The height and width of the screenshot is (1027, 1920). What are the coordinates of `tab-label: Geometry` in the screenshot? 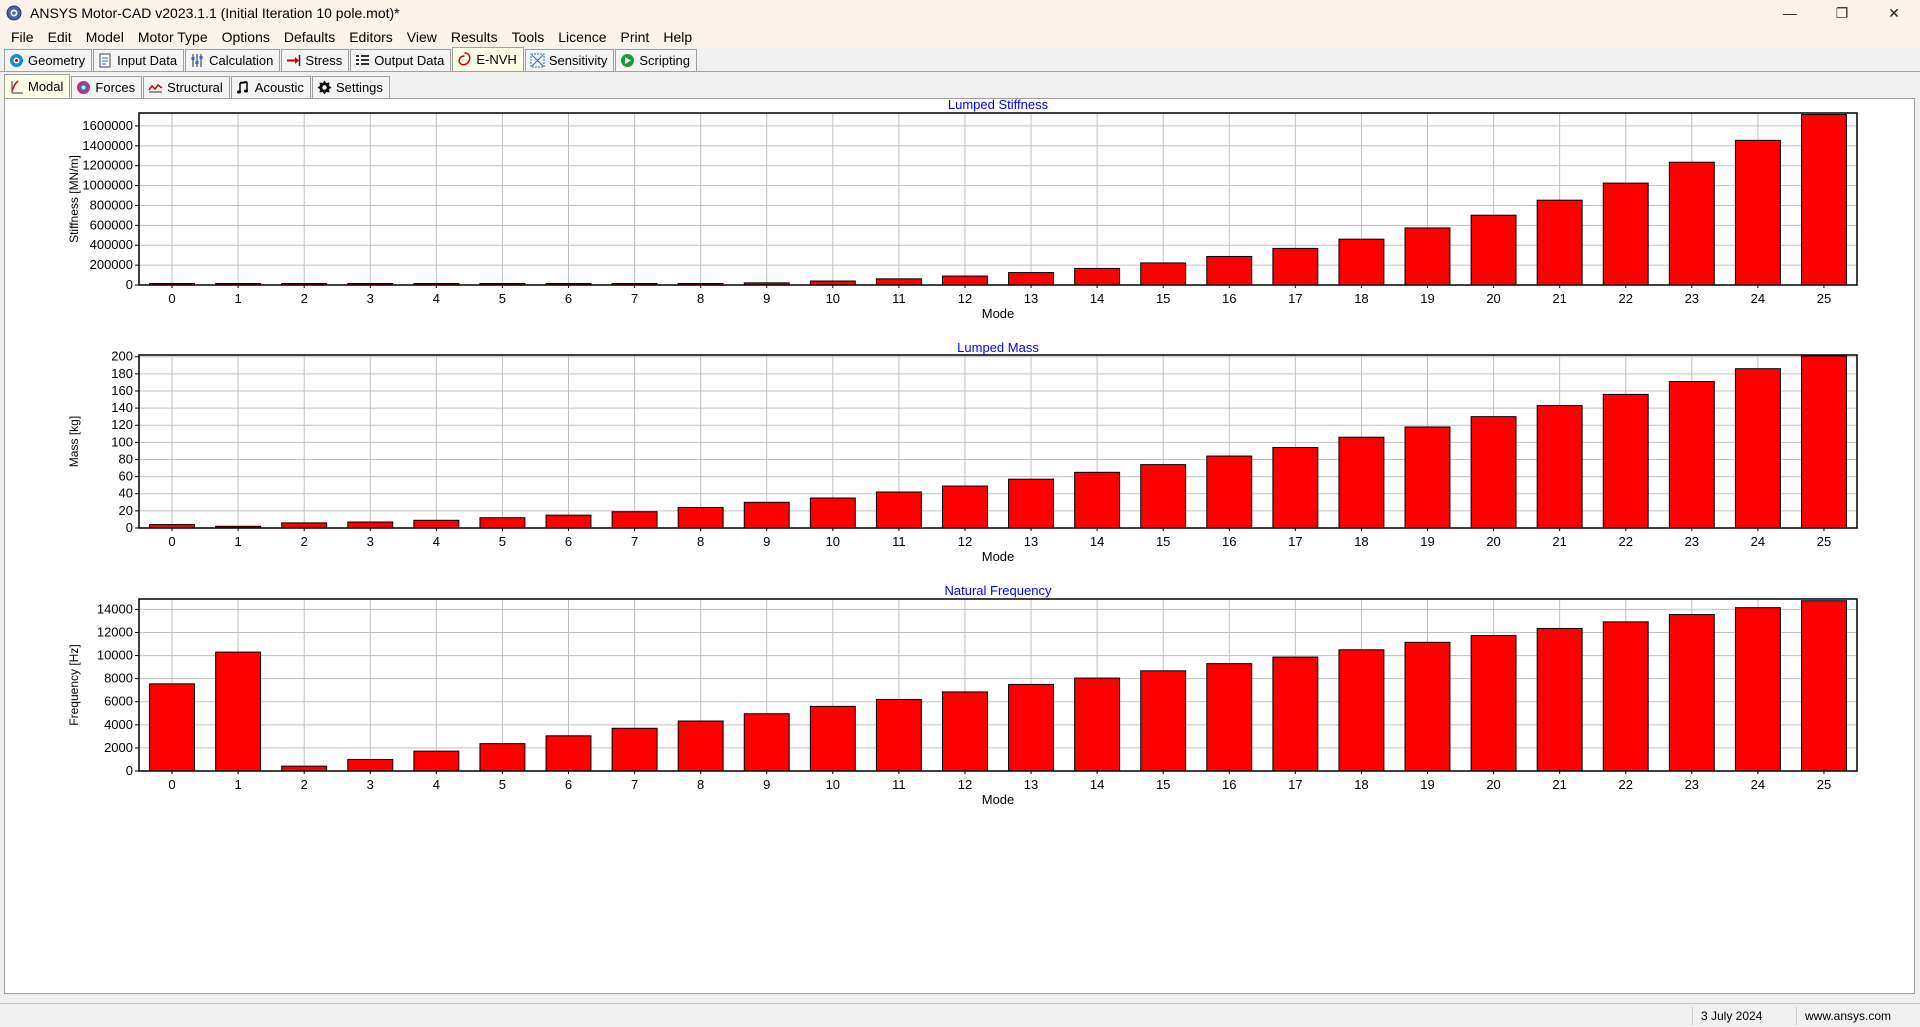 It's located at (57, 60).